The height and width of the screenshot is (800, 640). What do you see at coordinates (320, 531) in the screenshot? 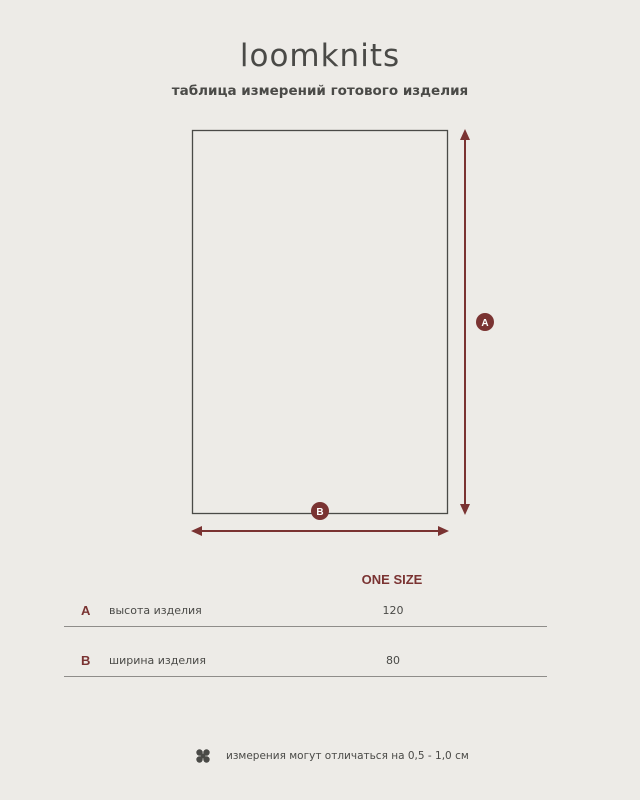
I see `width-arrow` at bounding box center [320, 531].